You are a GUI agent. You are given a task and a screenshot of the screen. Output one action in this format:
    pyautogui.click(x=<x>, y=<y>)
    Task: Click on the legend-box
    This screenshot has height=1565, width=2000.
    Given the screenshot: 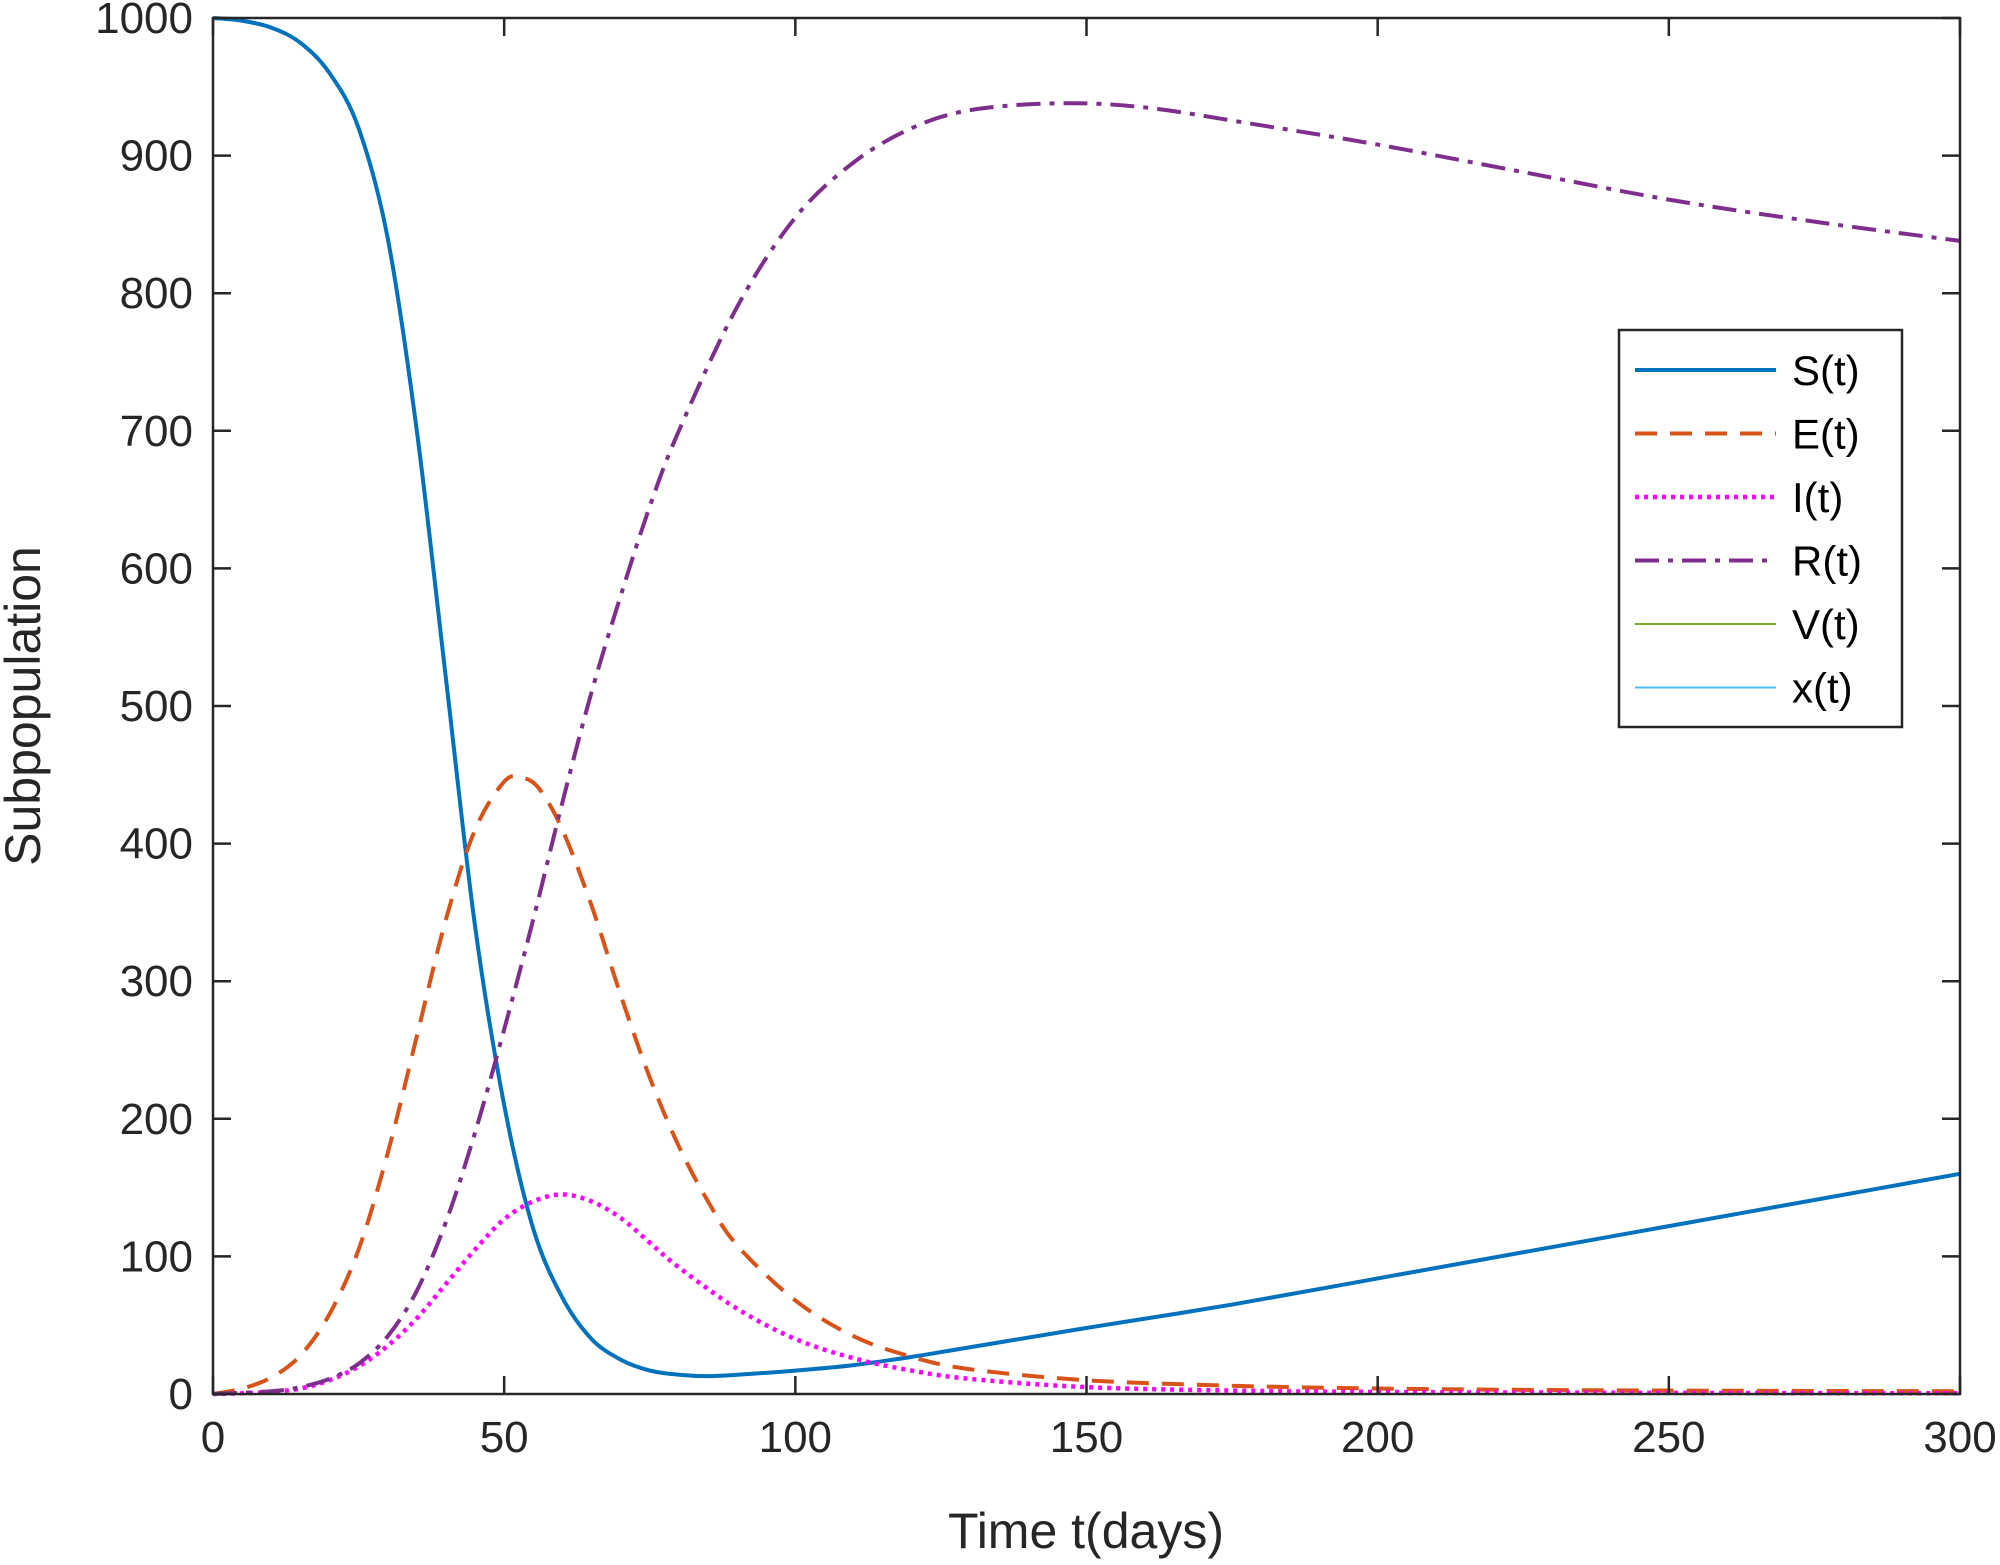 What is the action you would take?
    pyautogui.click(x=1760, y=528)
    